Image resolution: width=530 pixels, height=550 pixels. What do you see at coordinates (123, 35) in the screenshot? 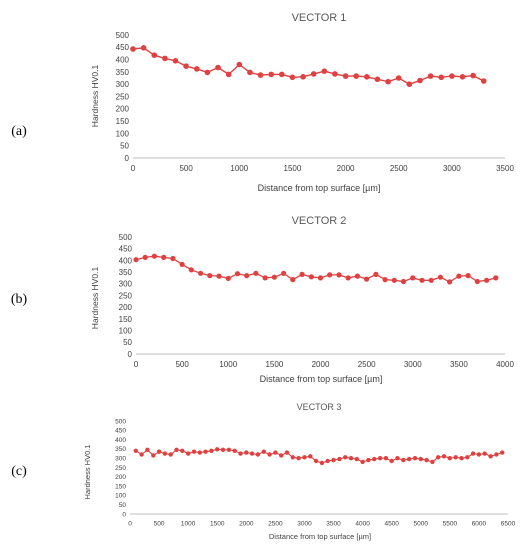
I see `y-tick-label: 500` at bounding box center [123, 35].